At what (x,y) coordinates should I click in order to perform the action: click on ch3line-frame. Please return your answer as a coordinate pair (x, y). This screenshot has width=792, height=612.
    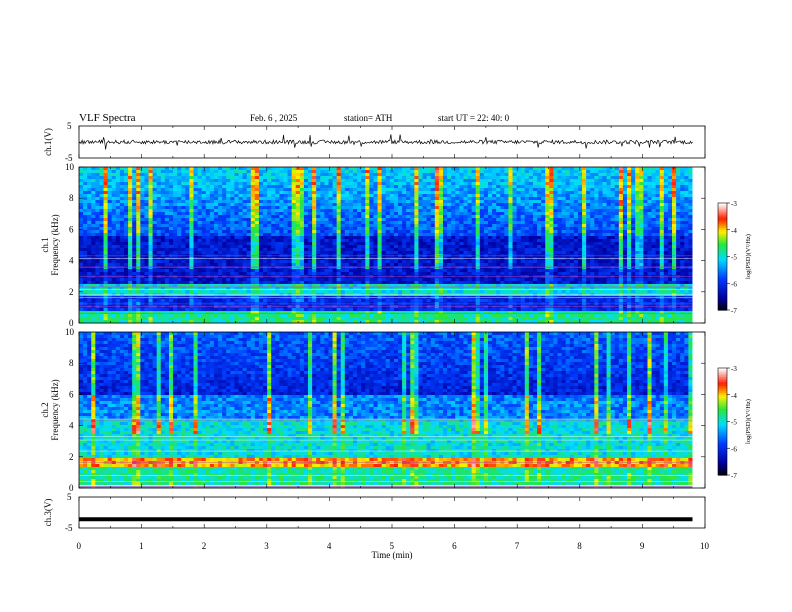
    Looking at the image, I should click on (392, 512).